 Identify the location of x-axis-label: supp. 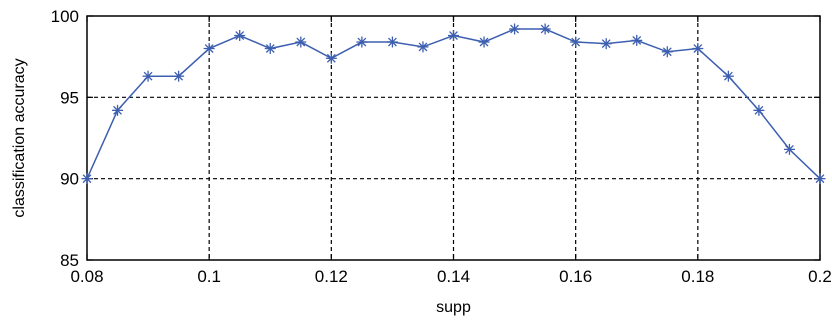
(453, 307).